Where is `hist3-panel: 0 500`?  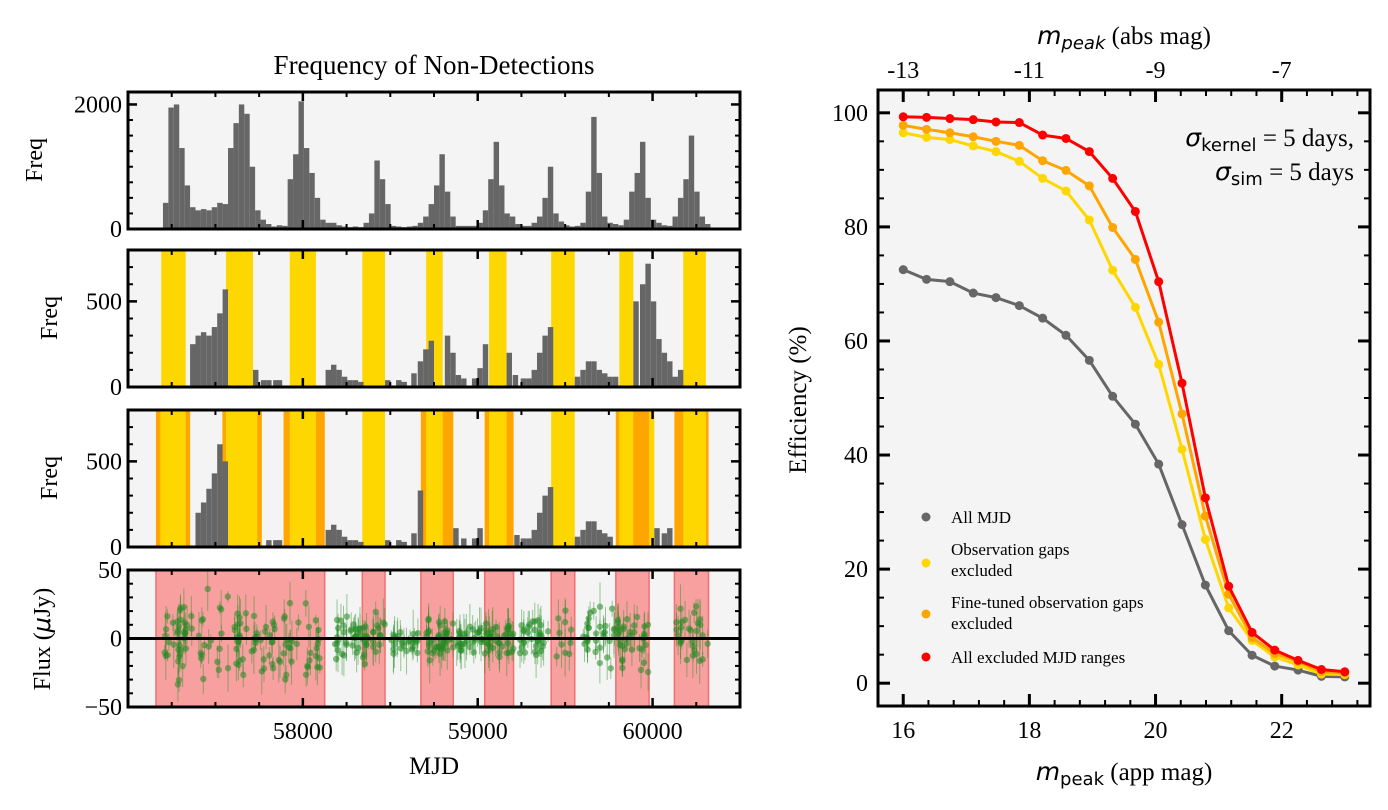
hist3-panel: 0 500 is located at coordinates (414, 484).